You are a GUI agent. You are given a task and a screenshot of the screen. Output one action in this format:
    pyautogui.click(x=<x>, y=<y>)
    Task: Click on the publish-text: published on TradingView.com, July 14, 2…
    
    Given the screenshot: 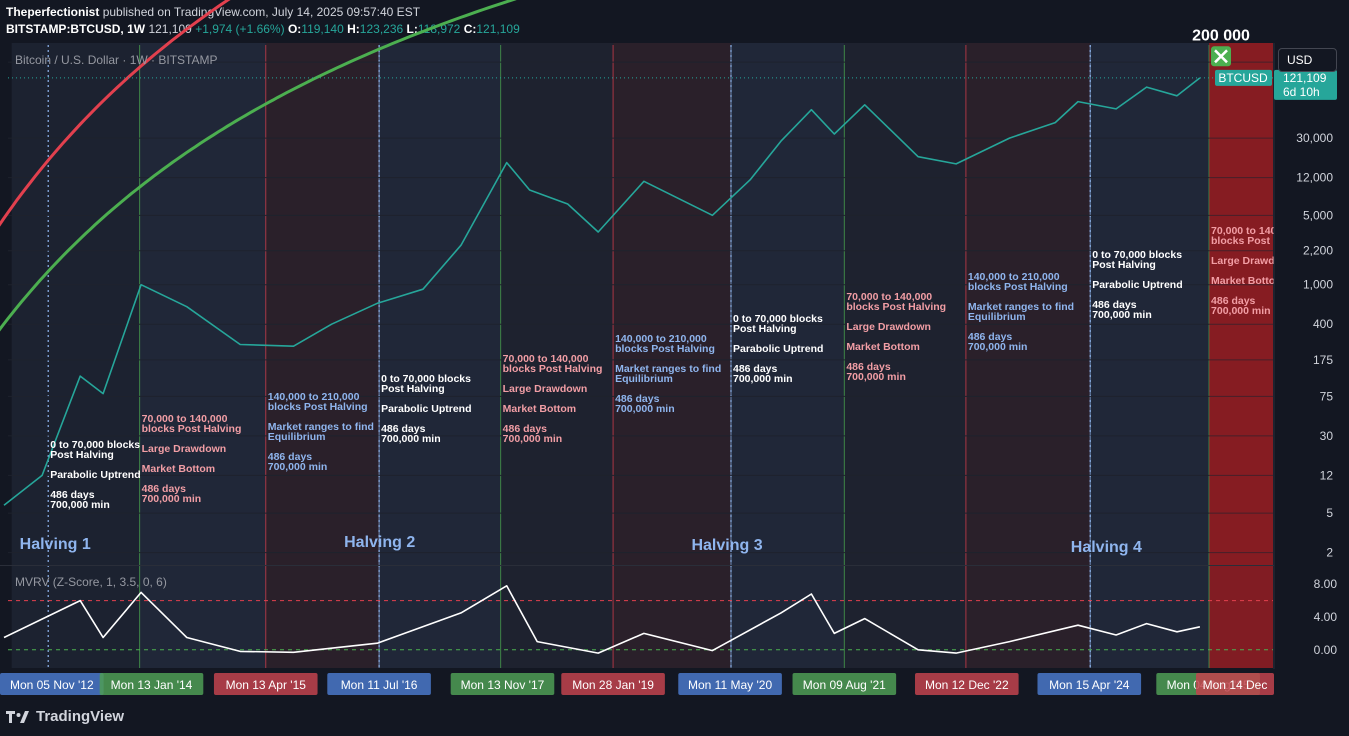 What is the action you would take?
    pyautogui.click(x=261, y=12)
    